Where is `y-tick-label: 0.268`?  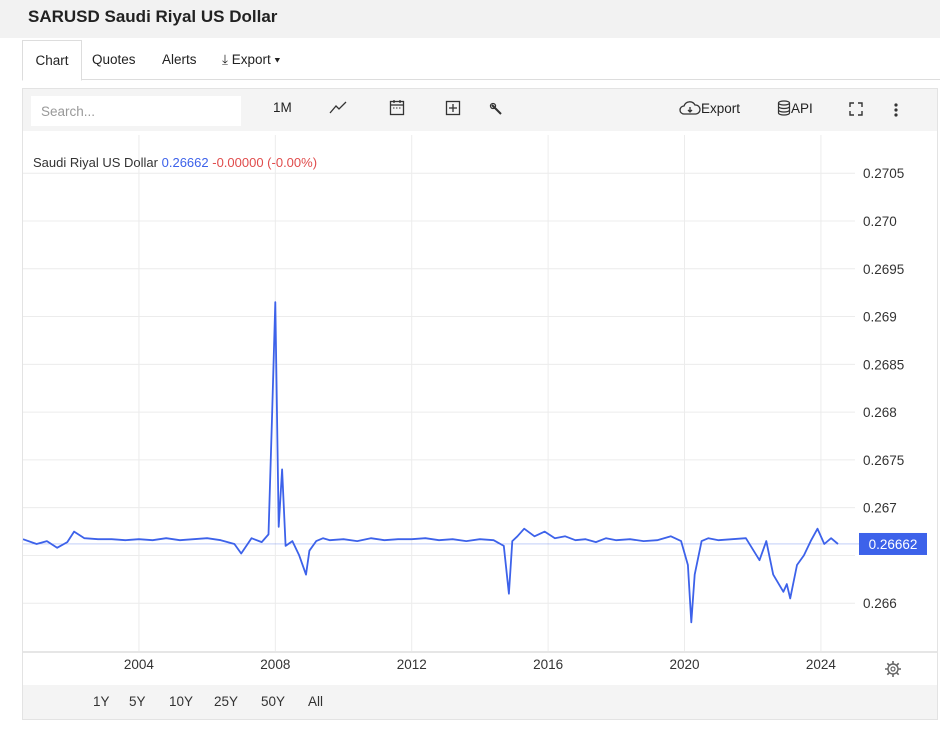 y-tick-label: 0.268 is located at coordinates (880, 412).